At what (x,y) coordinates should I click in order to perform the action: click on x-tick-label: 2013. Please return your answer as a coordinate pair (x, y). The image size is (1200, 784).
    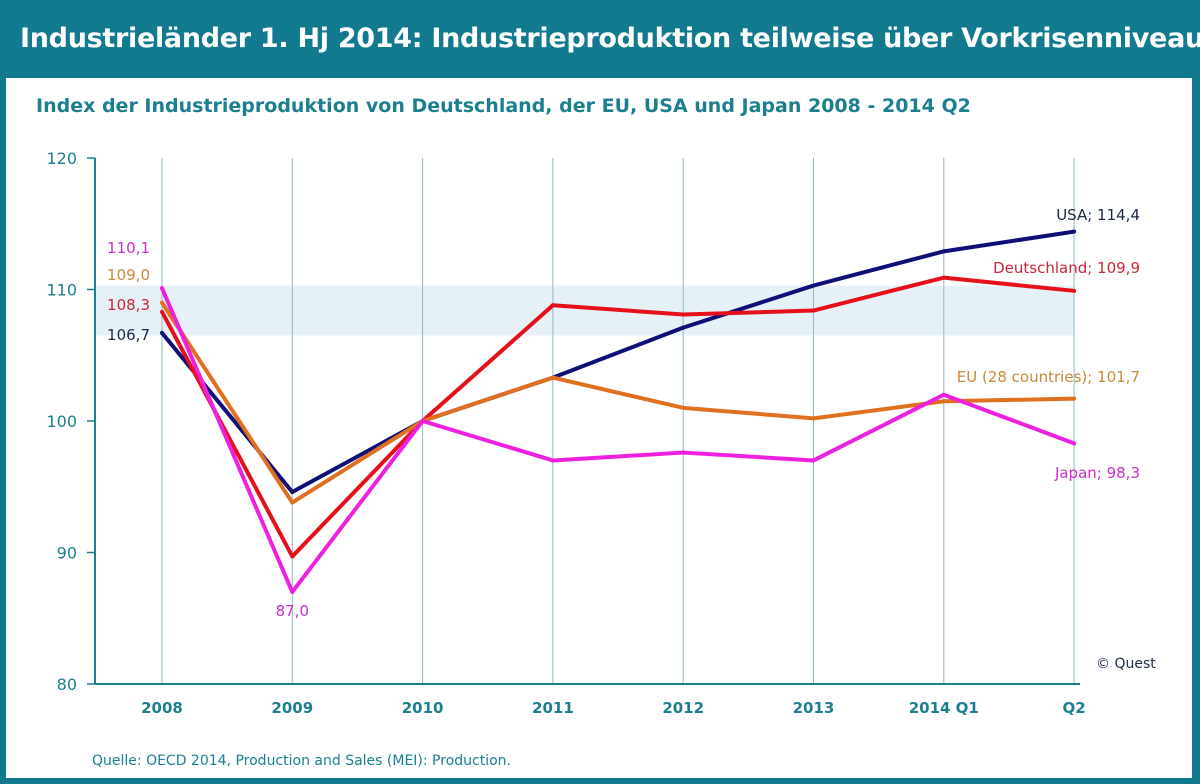
    Looking at the image, I should click on (814, 708).